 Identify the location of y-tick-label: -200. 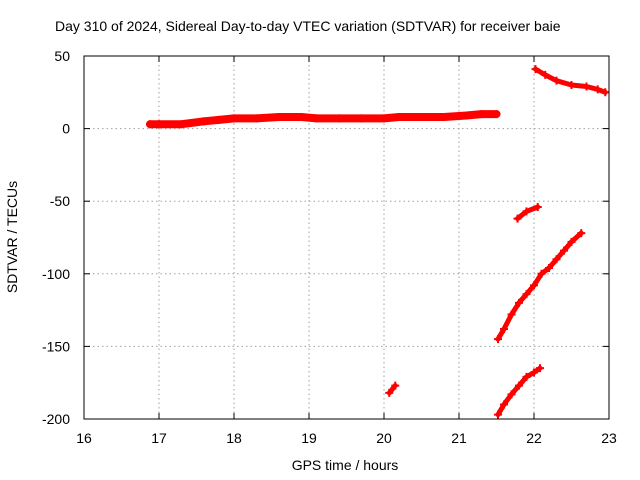
(56, 419).